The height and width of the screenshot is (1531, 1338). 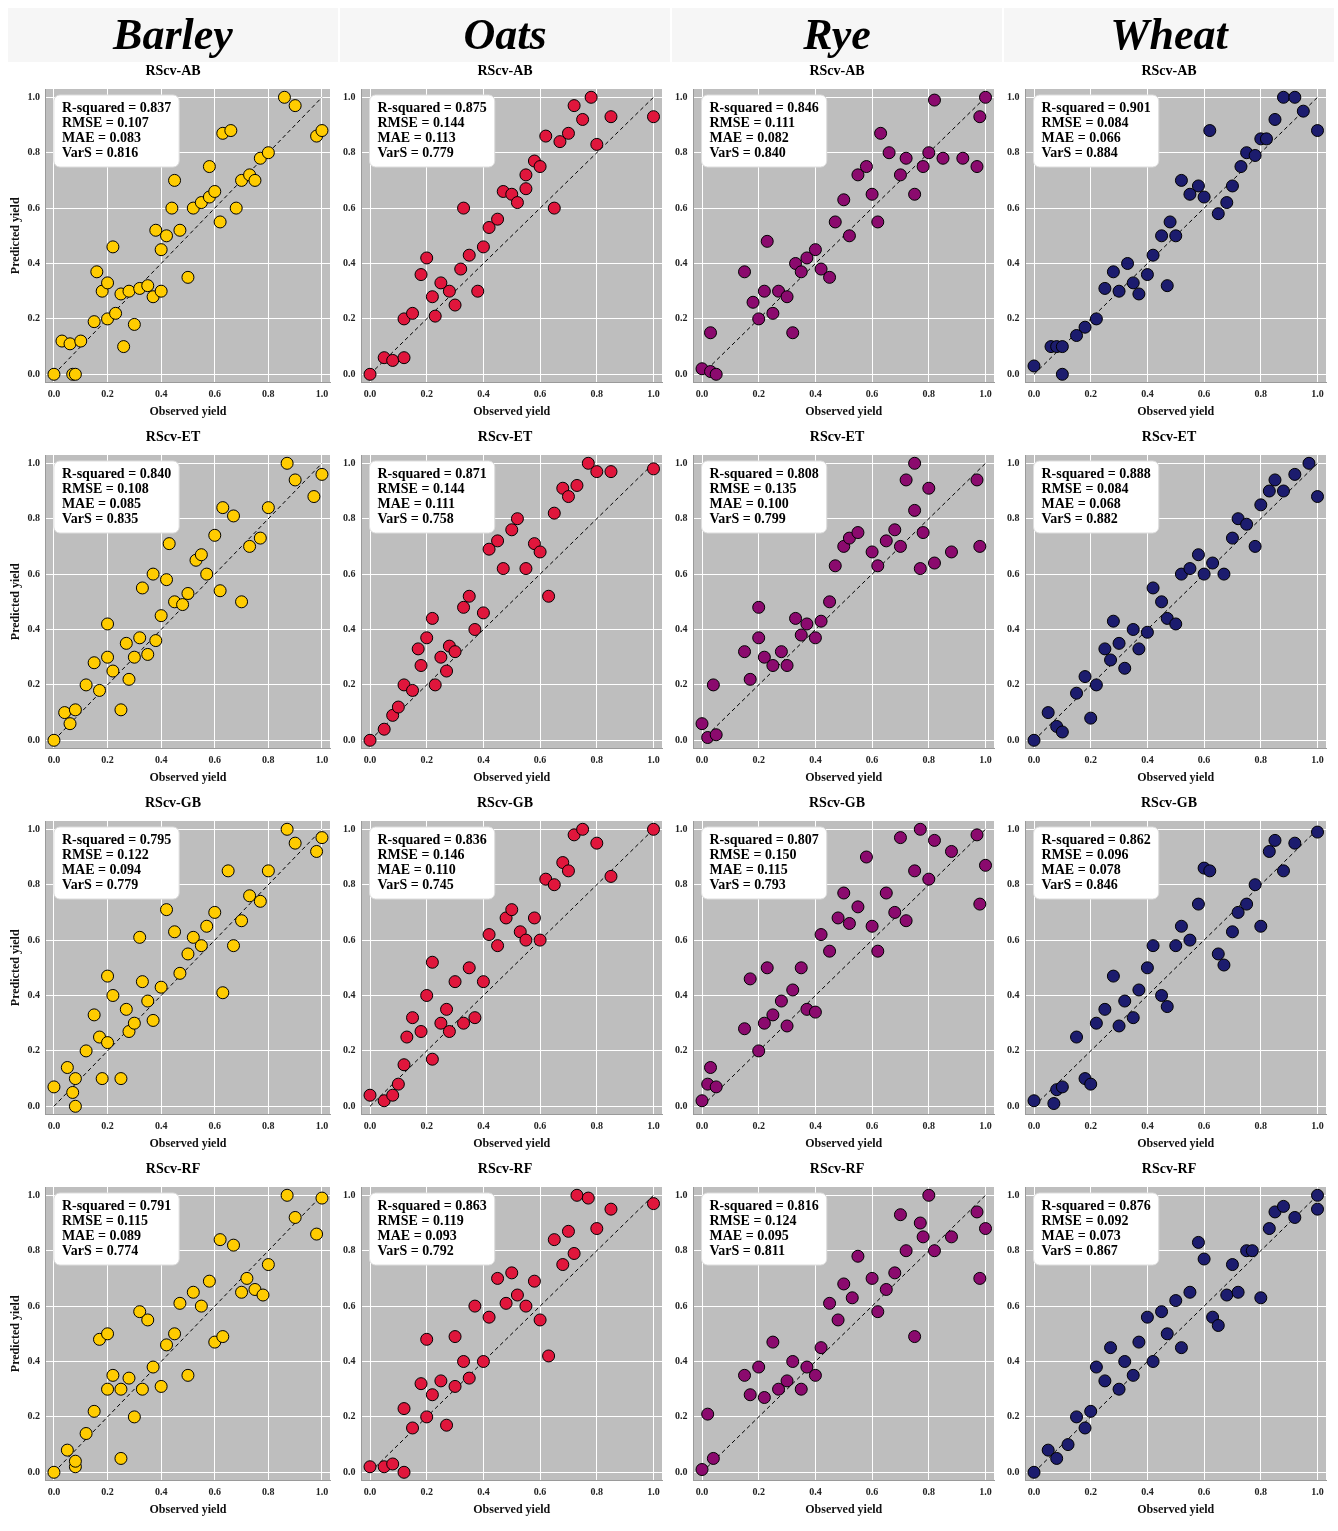 What do you see at coordinates (432, 473) in the screenshot?
I see `annotation: R-squared = 0.871` at bounding box center [432, 473].